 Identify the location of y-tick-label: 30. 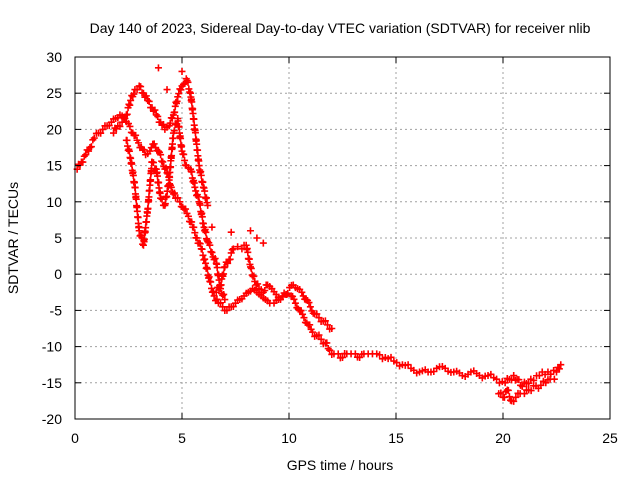
(54, 57).